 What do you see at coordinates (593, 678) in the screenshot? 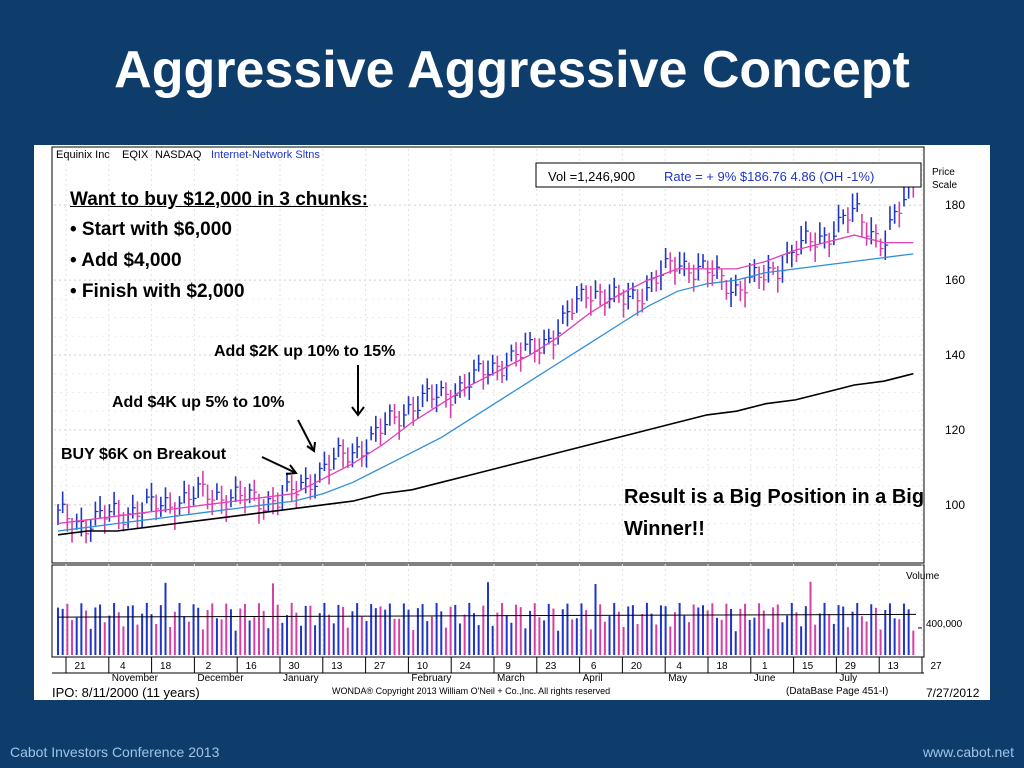
I see `month-label: April` at bounding box center [593, 678].